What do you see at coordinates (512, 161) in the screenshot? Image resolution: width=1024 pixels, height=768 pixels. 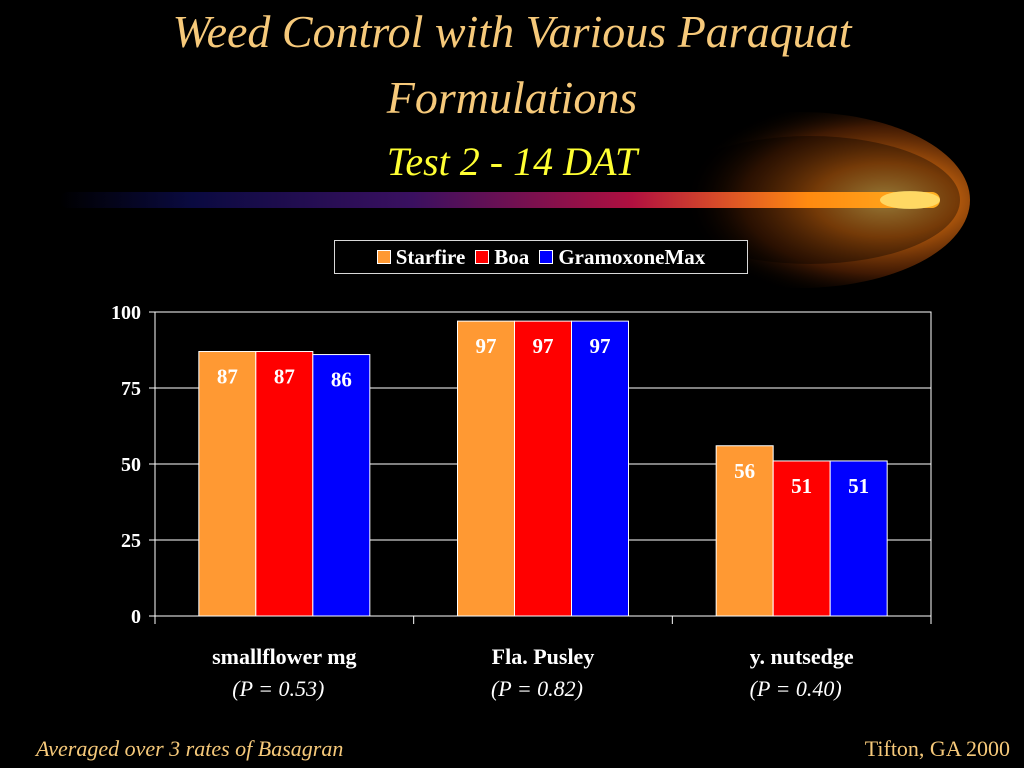 I see `chart-subtitle: Test 2 - 14 DAT` at bounding box center [512, 161].